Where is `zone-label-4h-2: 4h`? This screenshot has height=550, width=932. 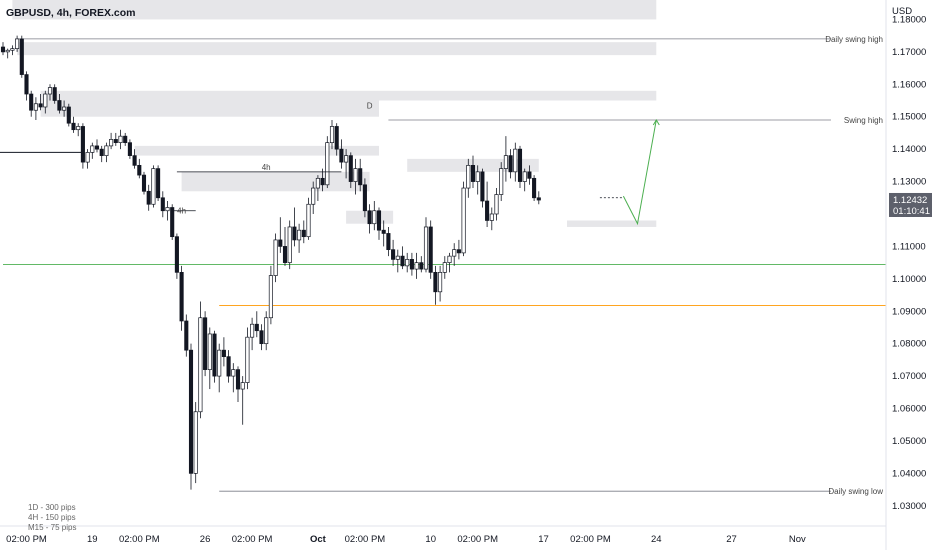
zone-label-4h-2: 4h is located at coordinates (181, 211).